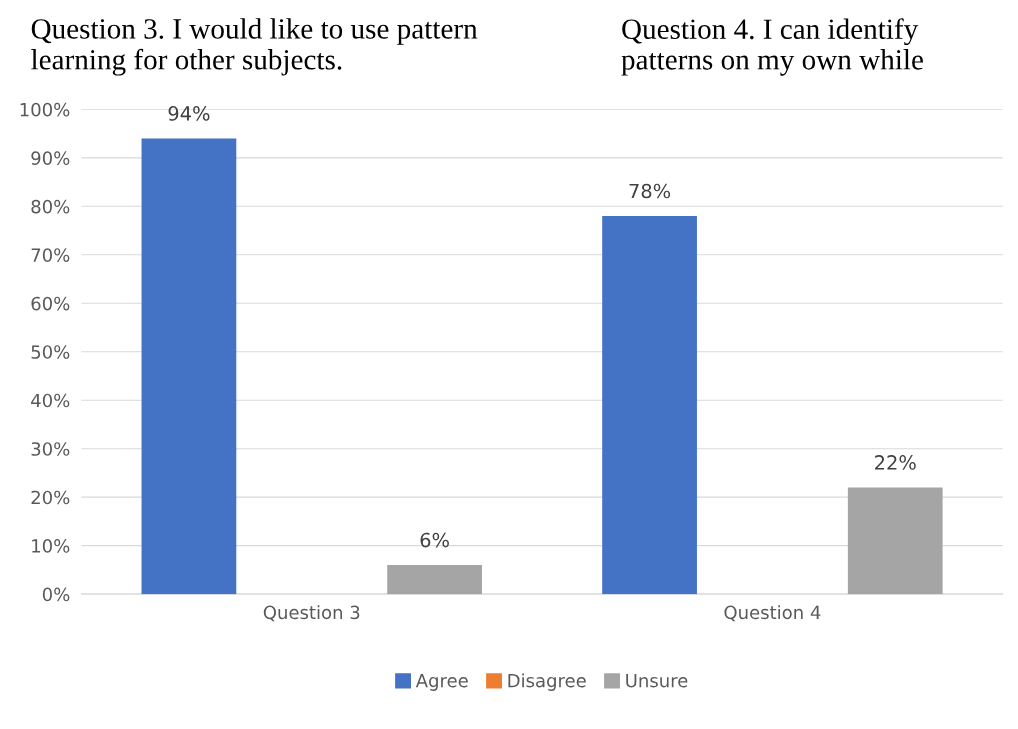 This screenshot has width=1018, height=729. I want to click on x-tick-label: Question 3, so click(311, 613).